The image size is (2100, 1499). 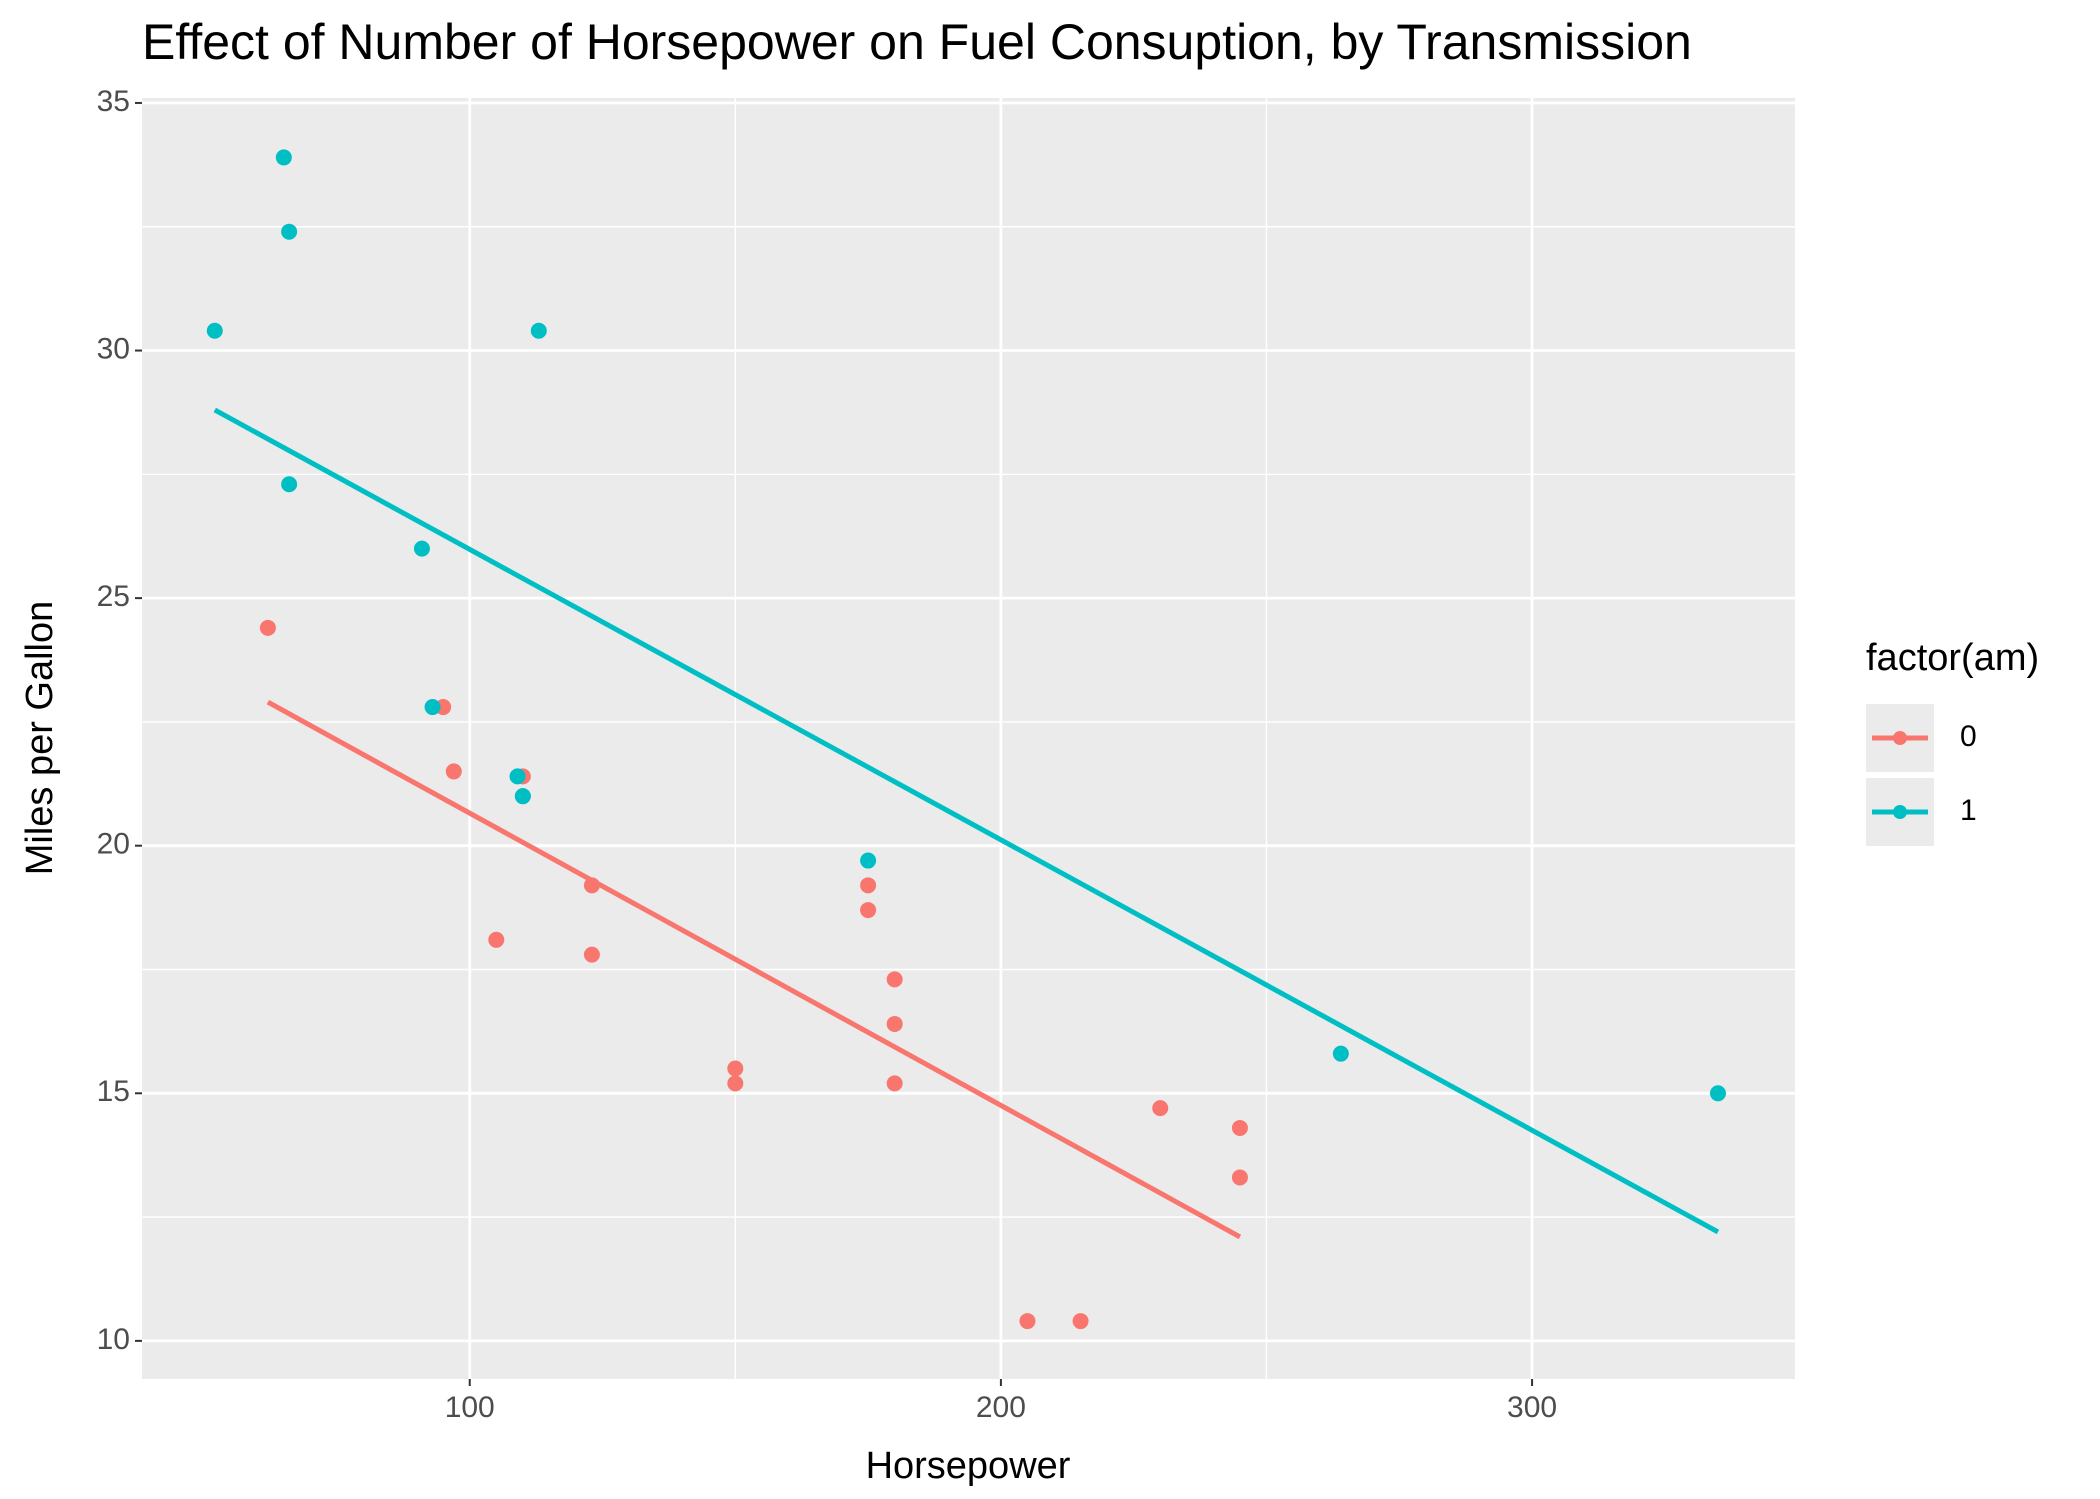 I want to click on y-tick-label: 20, so click(x=113, y=844).